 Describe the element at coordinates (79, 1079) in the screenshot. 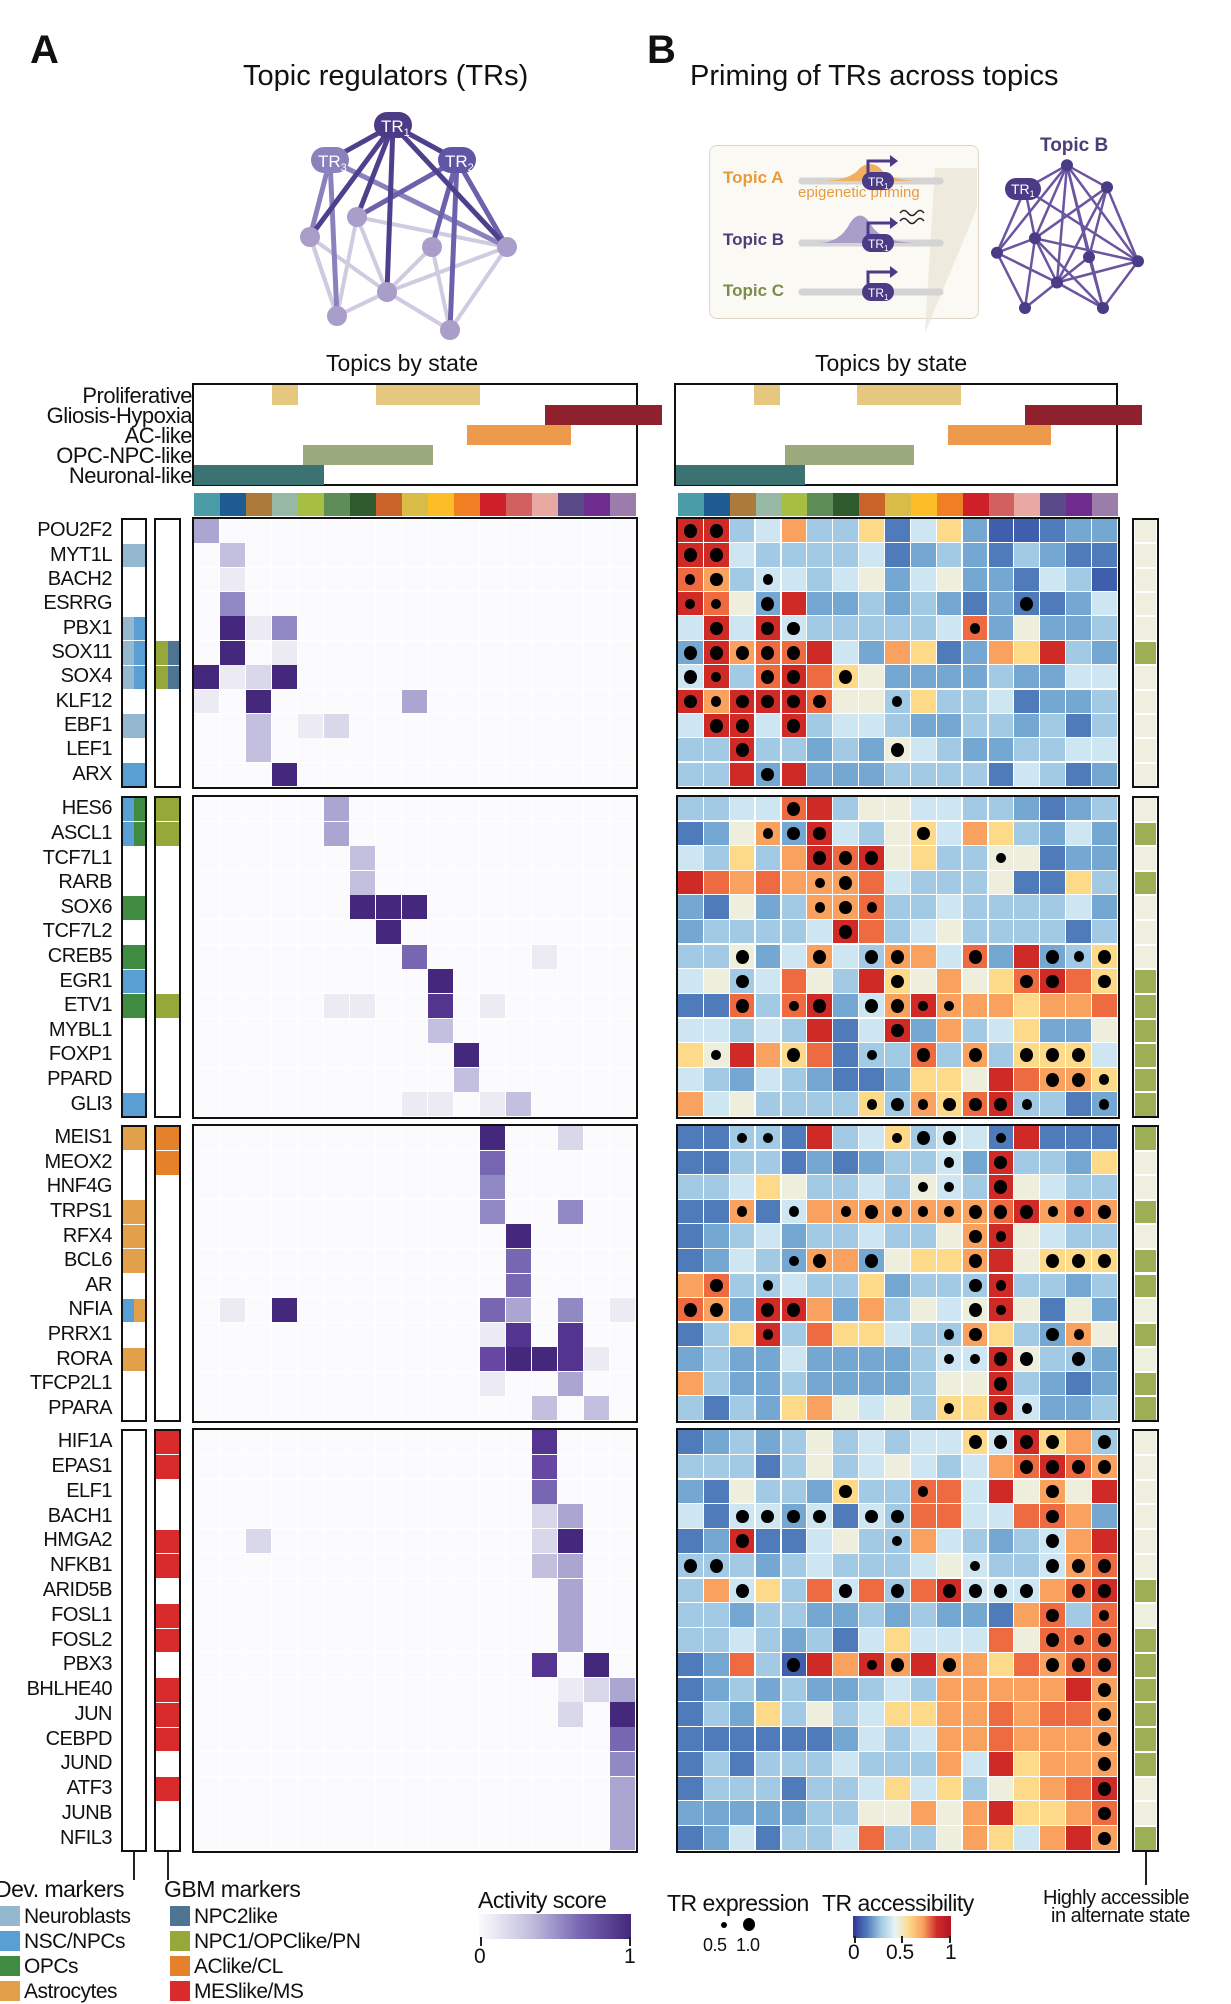

I see `gene-label: PPARD` at that location.